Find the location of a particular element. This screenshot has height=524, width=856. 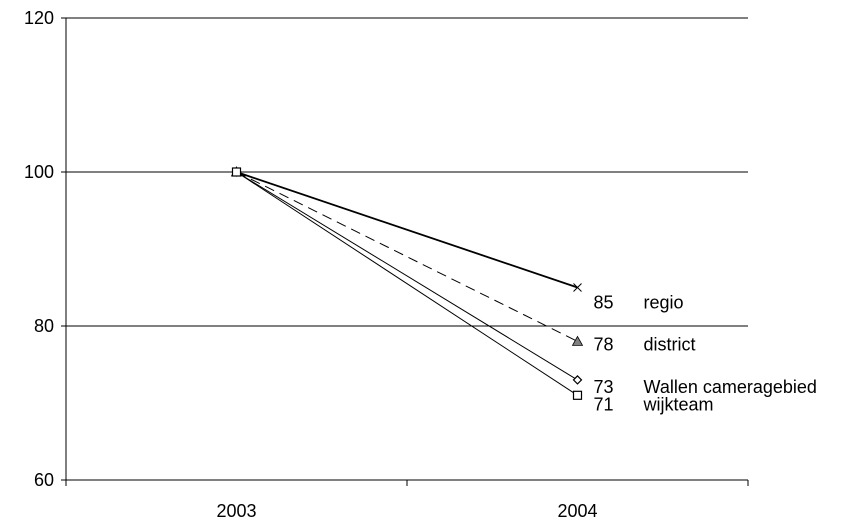

series-line-district is located at coordinates (407, 256).